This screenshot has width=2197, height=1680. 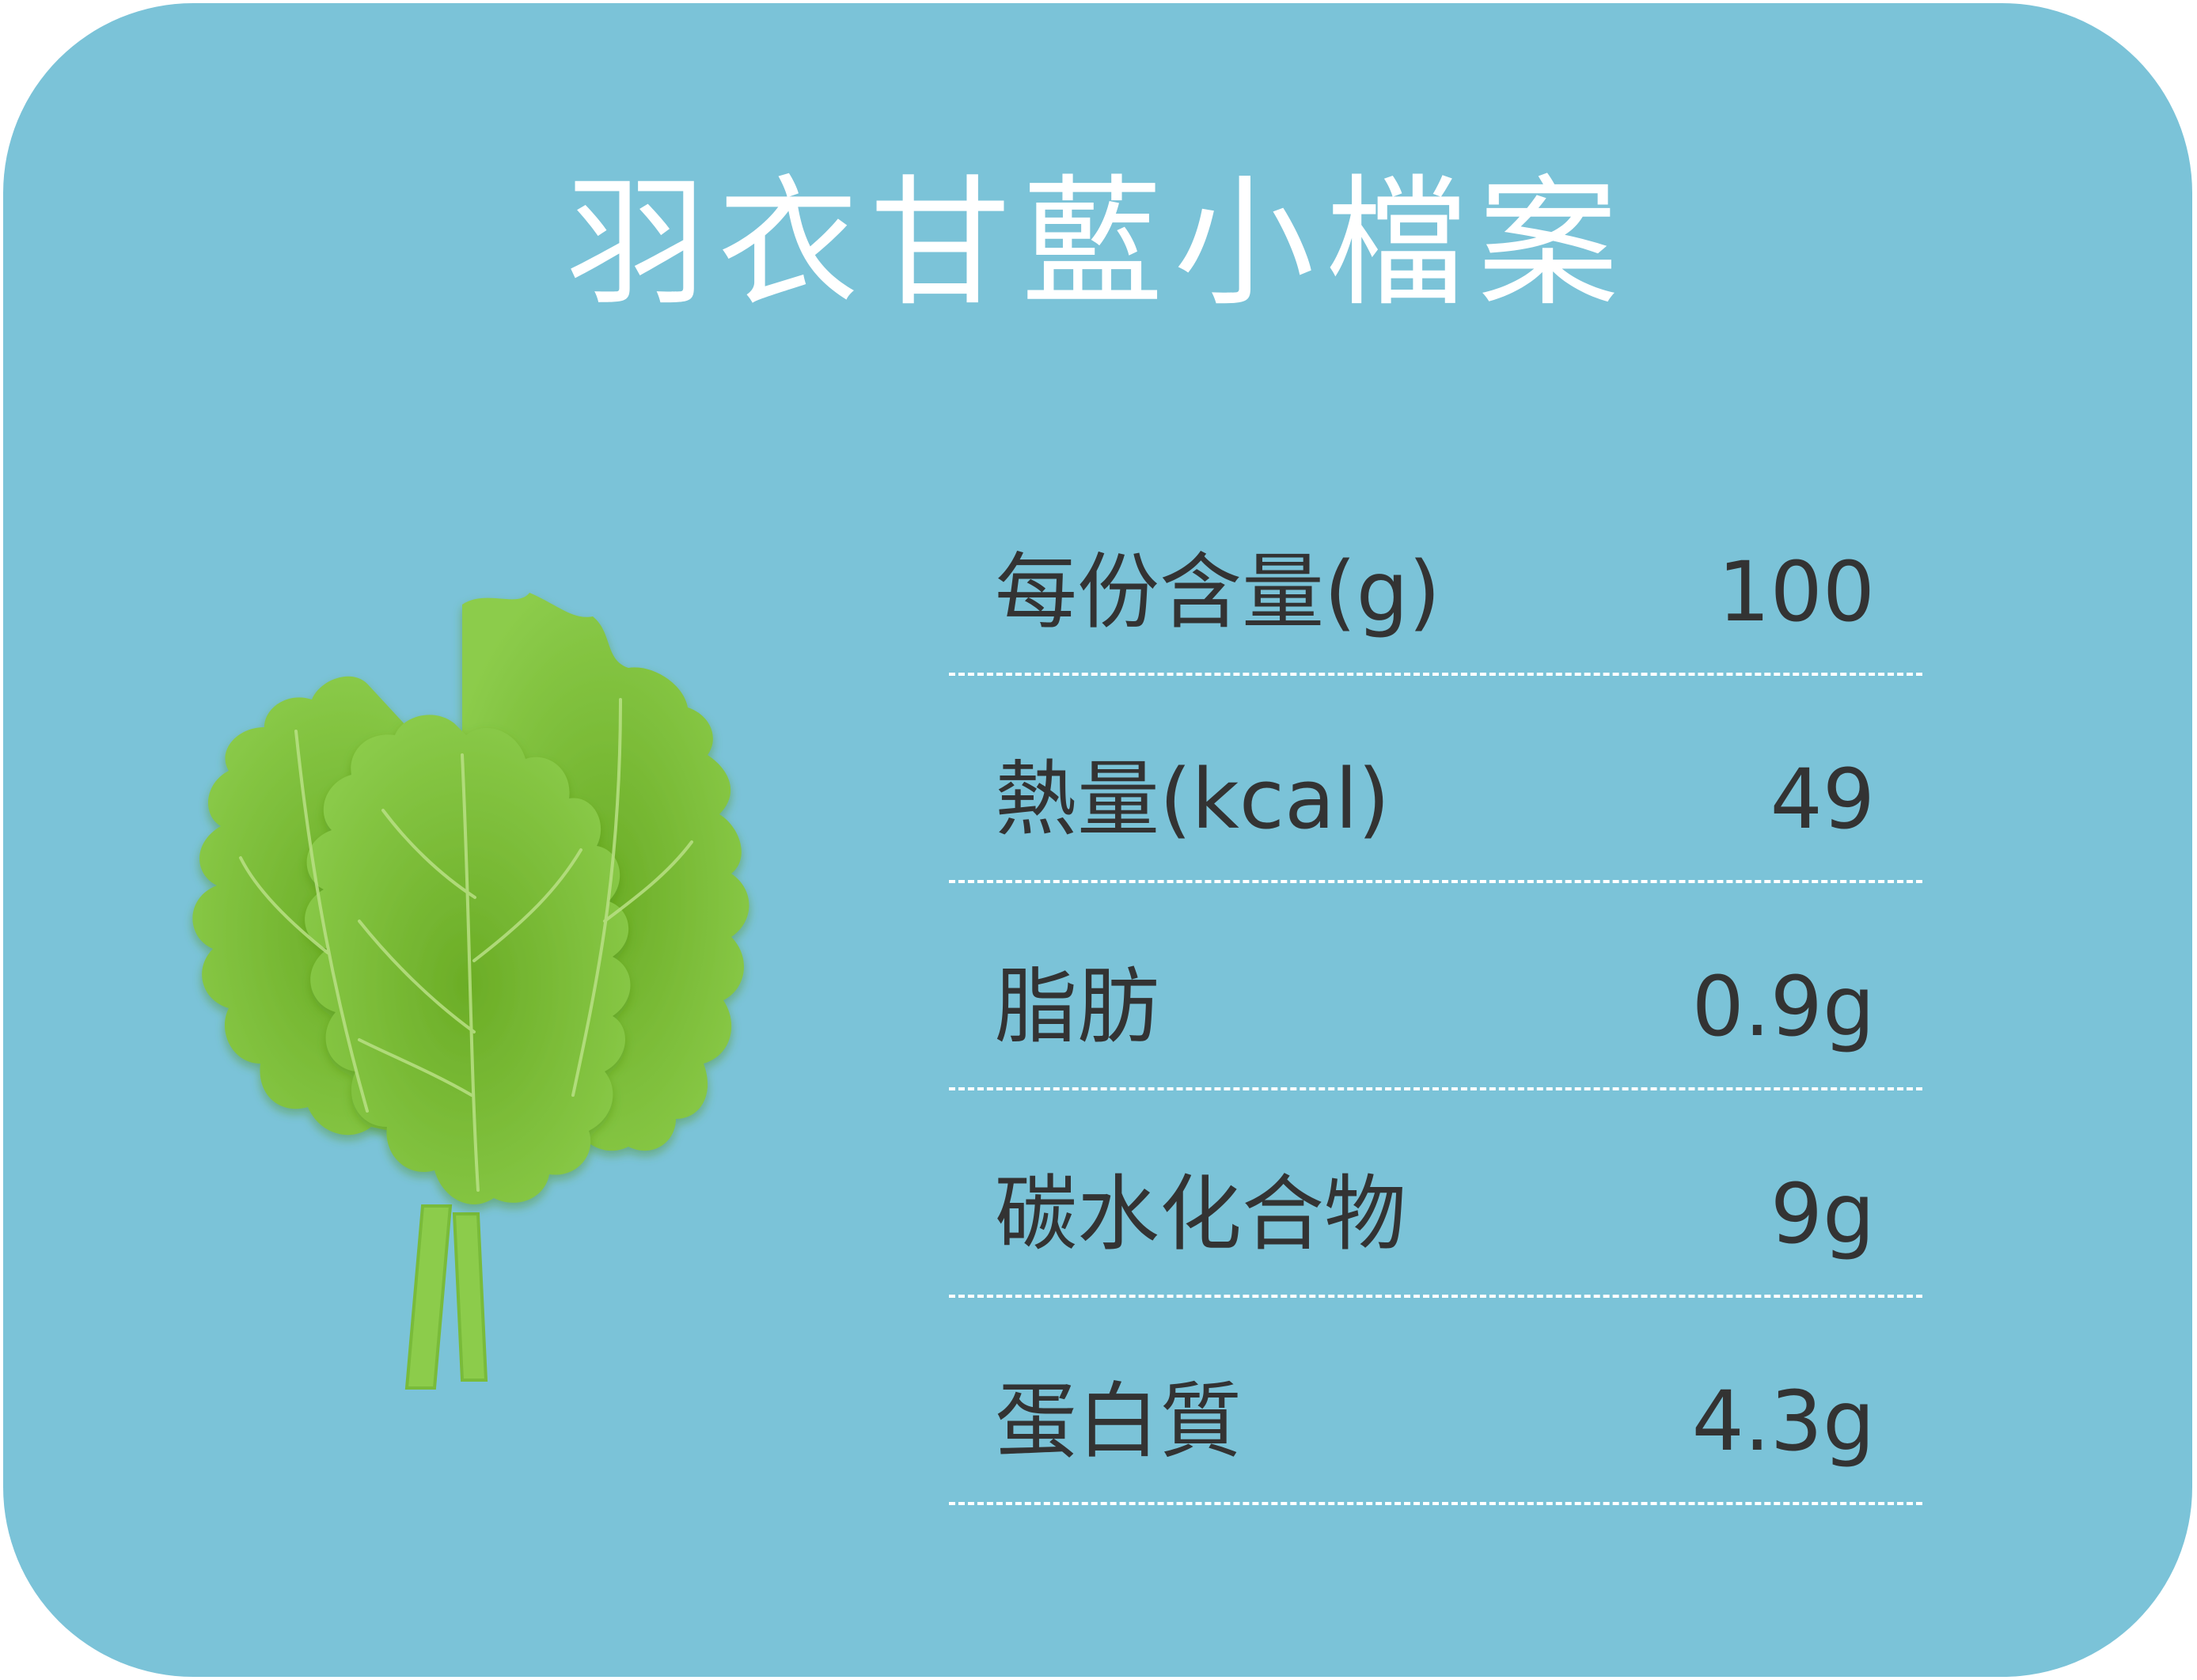 I want to click on nutrition-value: 0.9g, so click(x=1783, y=1006).